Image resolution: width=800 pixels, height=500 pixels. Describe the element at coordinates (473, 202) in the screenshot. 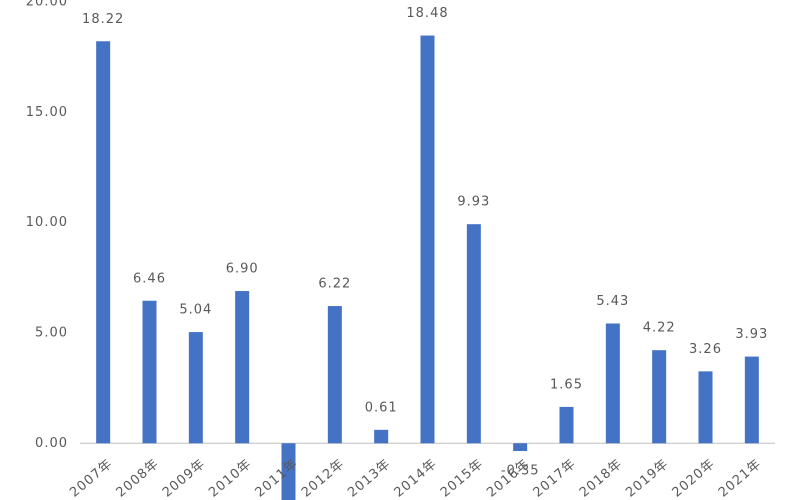

I see `value-label: 9.93` at that location.